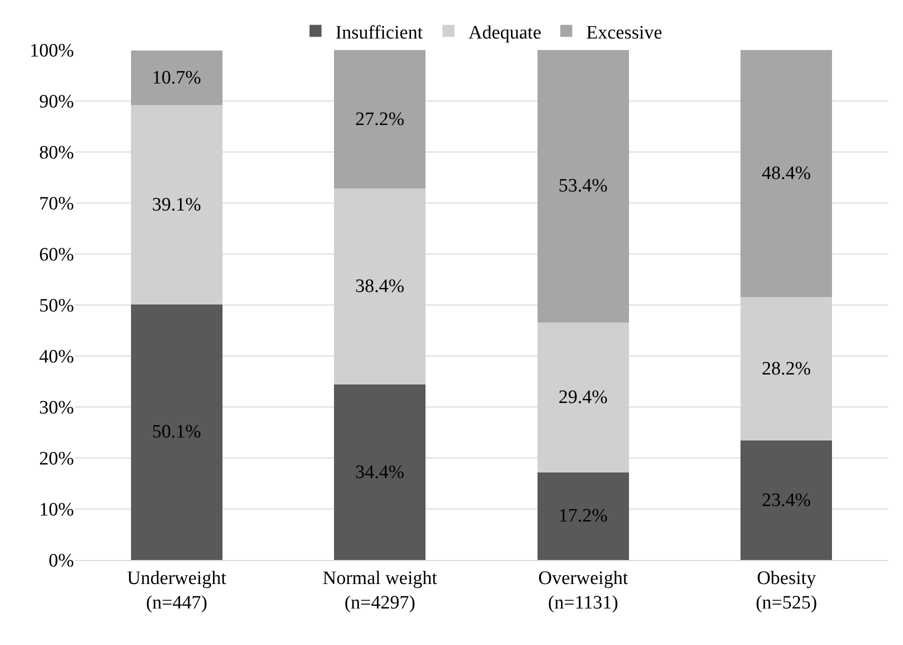  What do you see at coordinates (56, 255) in the screenshot?
I see `y-tick-label: 60%` at bounding box center [56, 255].